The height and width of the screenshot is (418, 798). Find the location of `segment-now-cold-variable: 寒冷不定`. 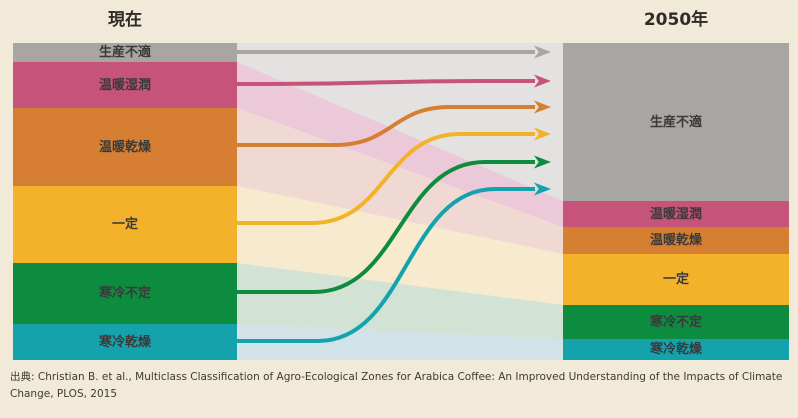

segment-now-cold-variable: 寒冷不定 is located at coordinates (125, 293).